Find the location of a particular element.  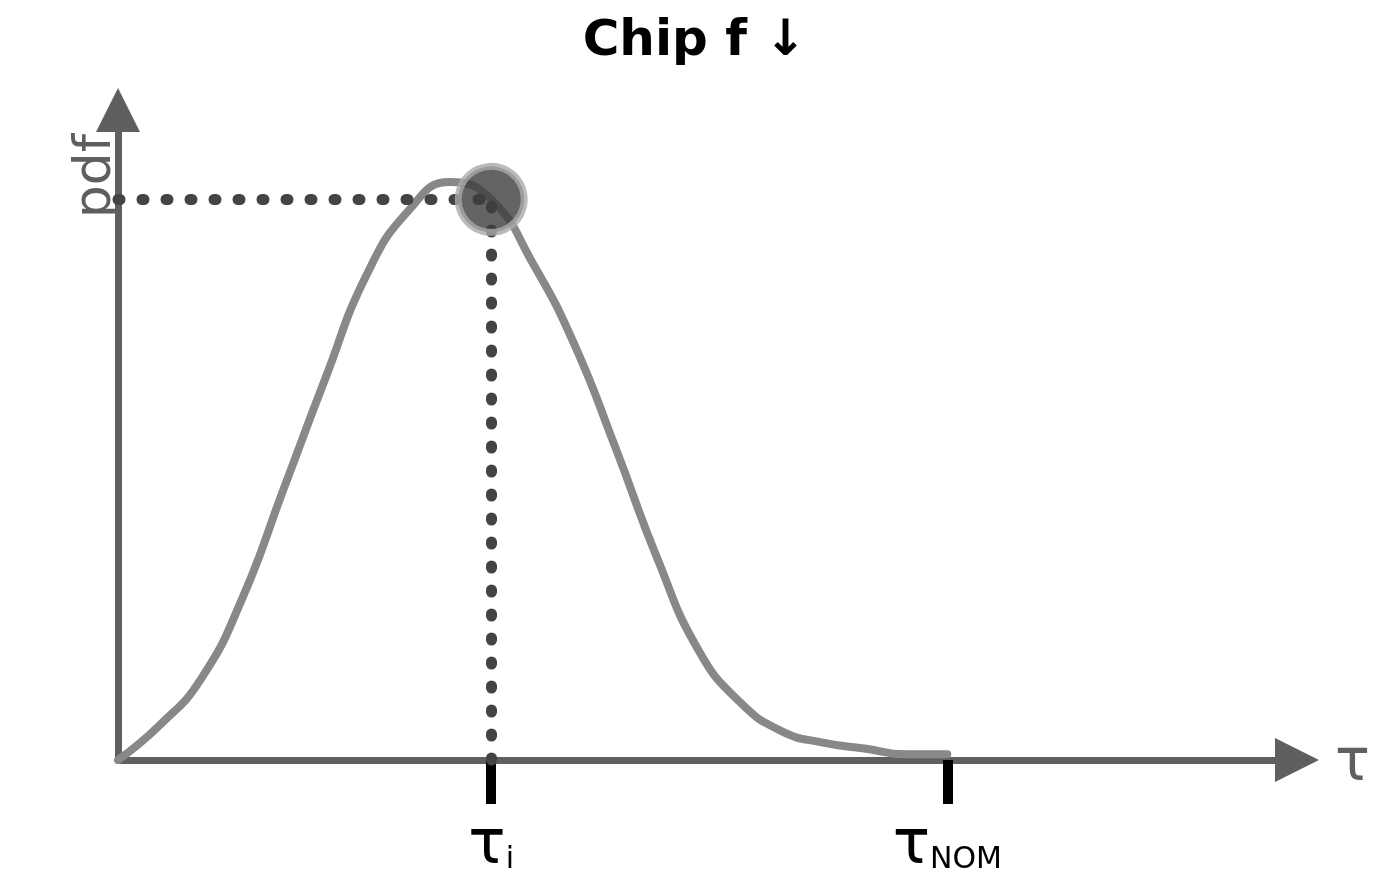

chart-title: Chip f ↓ is located at coordinates (694, 38).